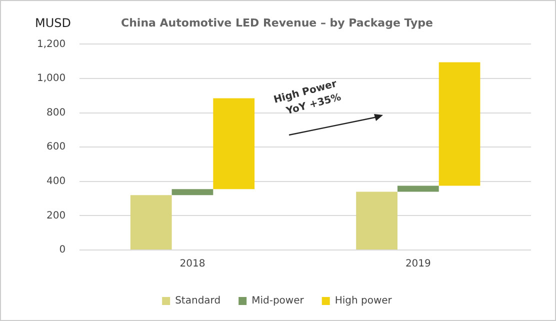 The image size is (556, 321). I want to click on annotation: High Power YoY +35%, so click(307, 98).